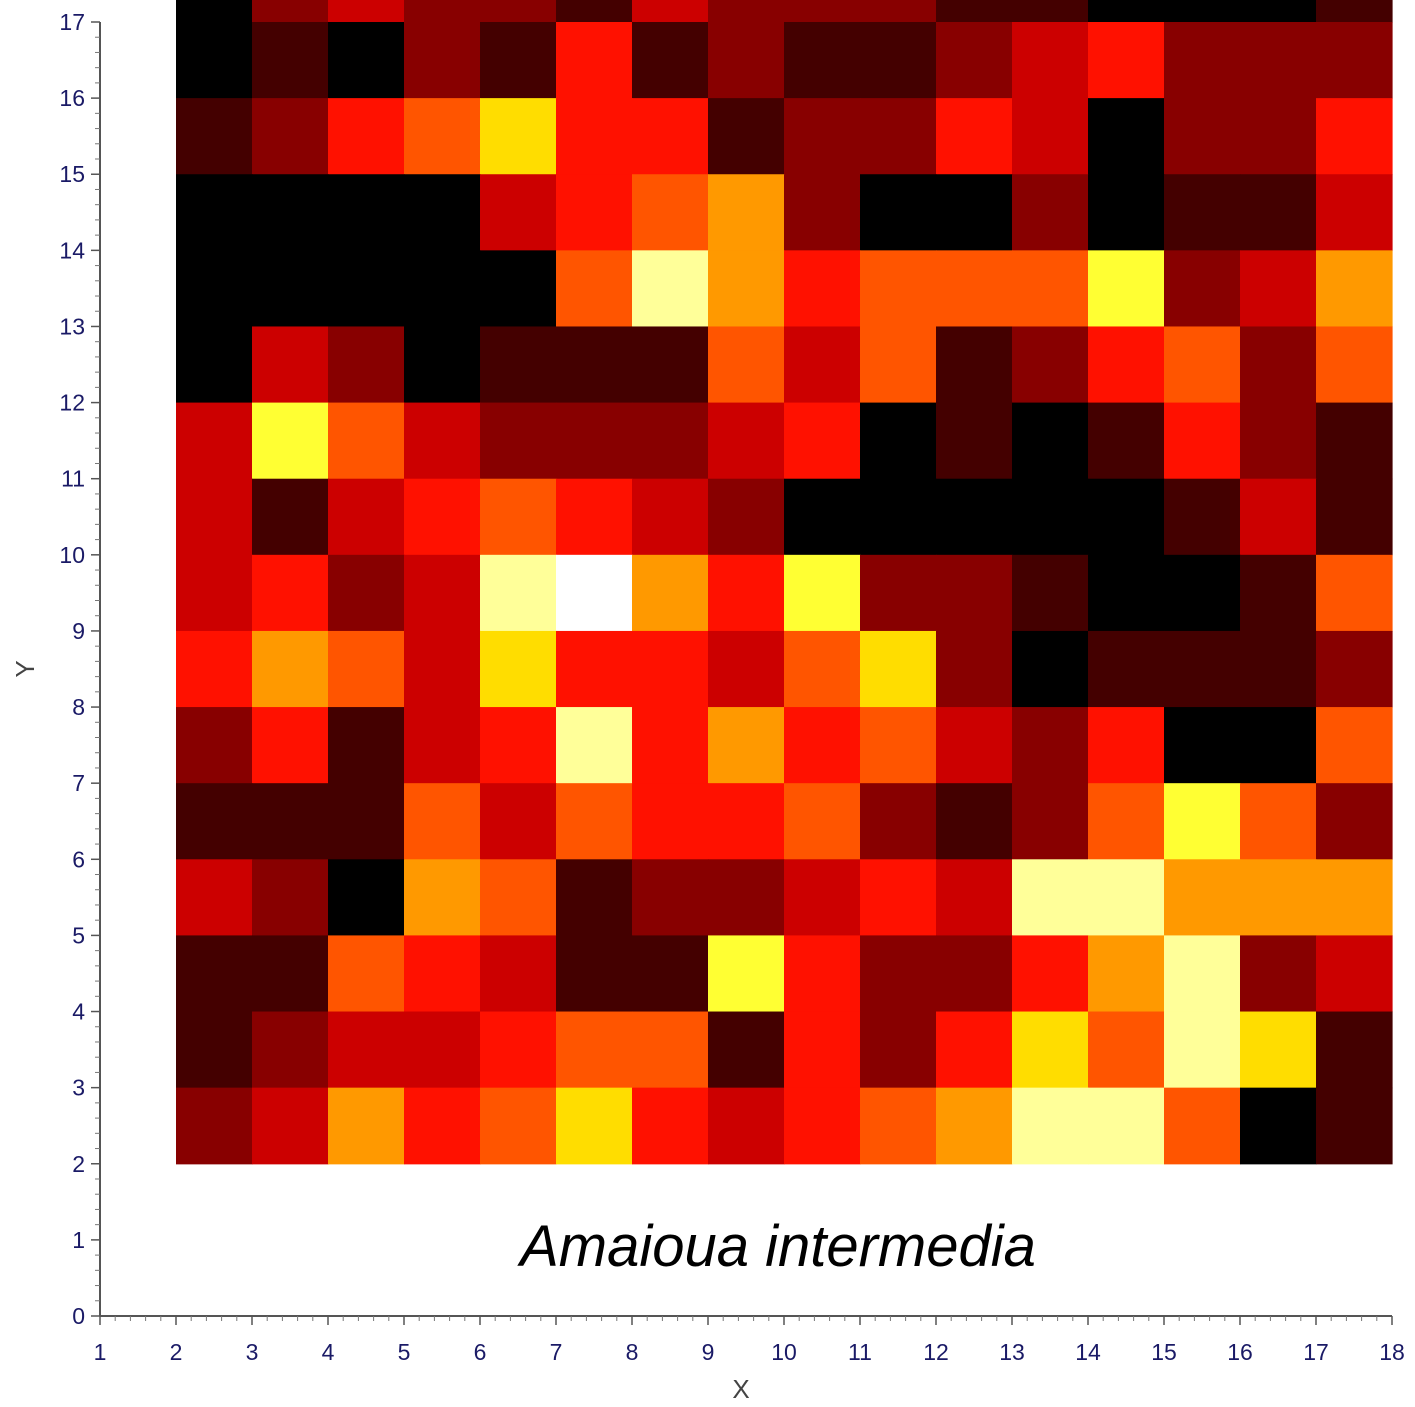 Image resolution: width=1415 pixels, height=1407 pixels. Describe the element at coordinates (78, 1088) in the screenshot. I see `y-tick-label: 3` at that location.